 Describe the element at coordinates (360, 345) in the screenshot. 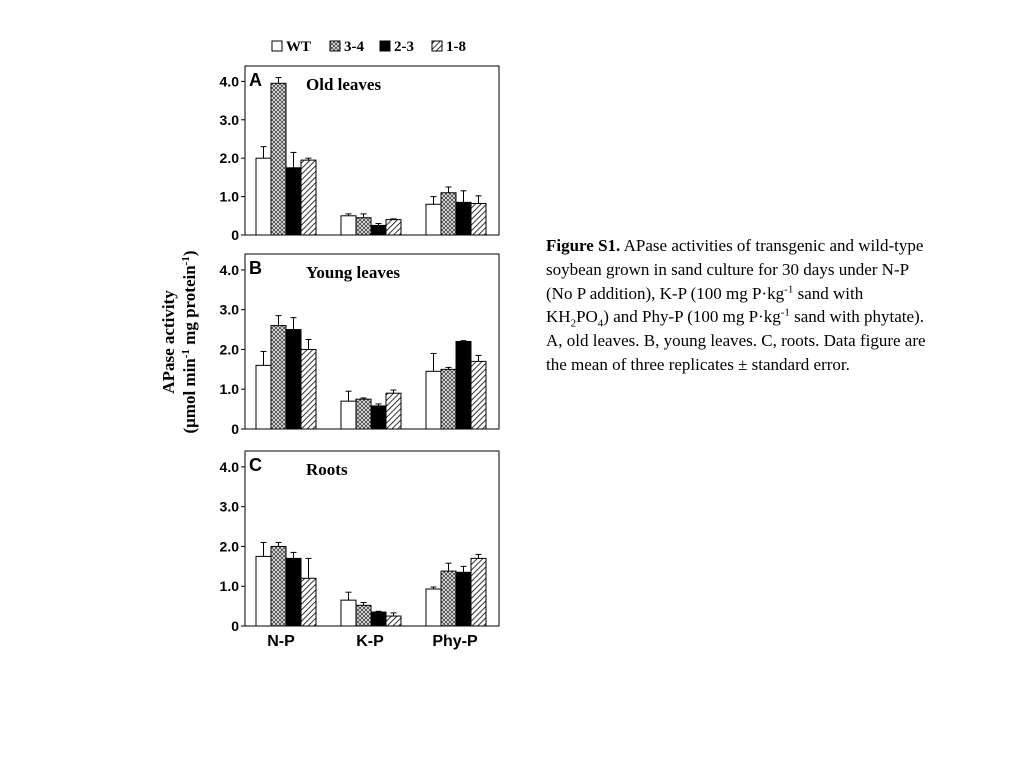

I see `panel-b: 0 1.0 2.0 3.0 4.0 B Young leaves` at that location.